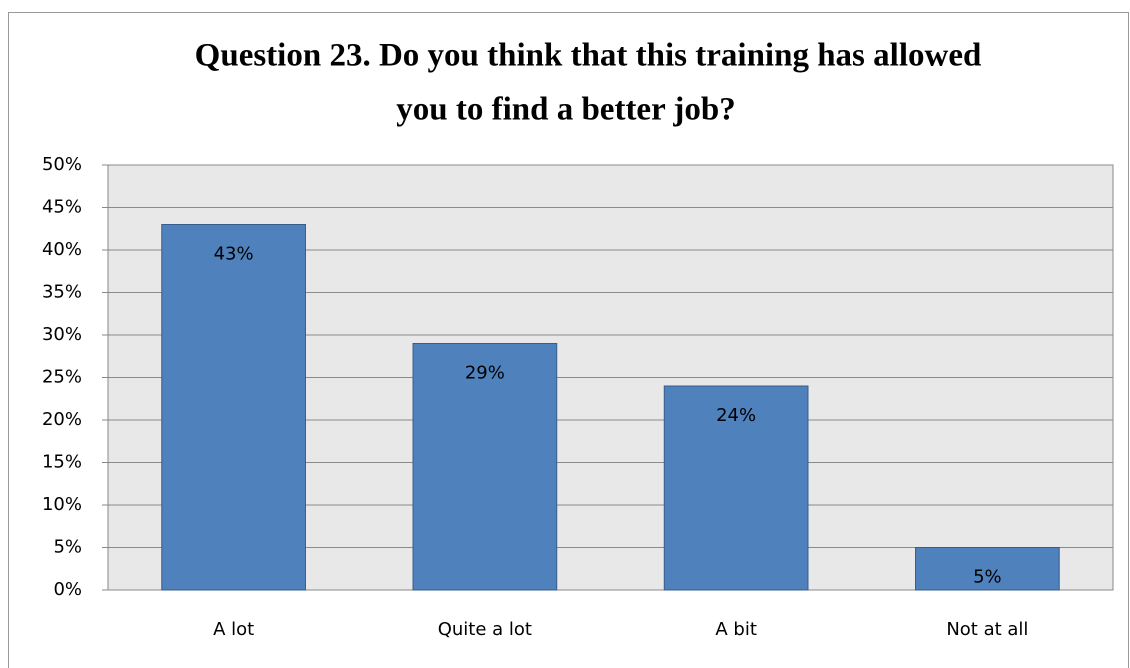 This screenshot has height=668, width=1130. What do you see at coordinates (736, 629) in the screenshot?
I see `x-tick-label: A bit` at bounding box center [736, 629].